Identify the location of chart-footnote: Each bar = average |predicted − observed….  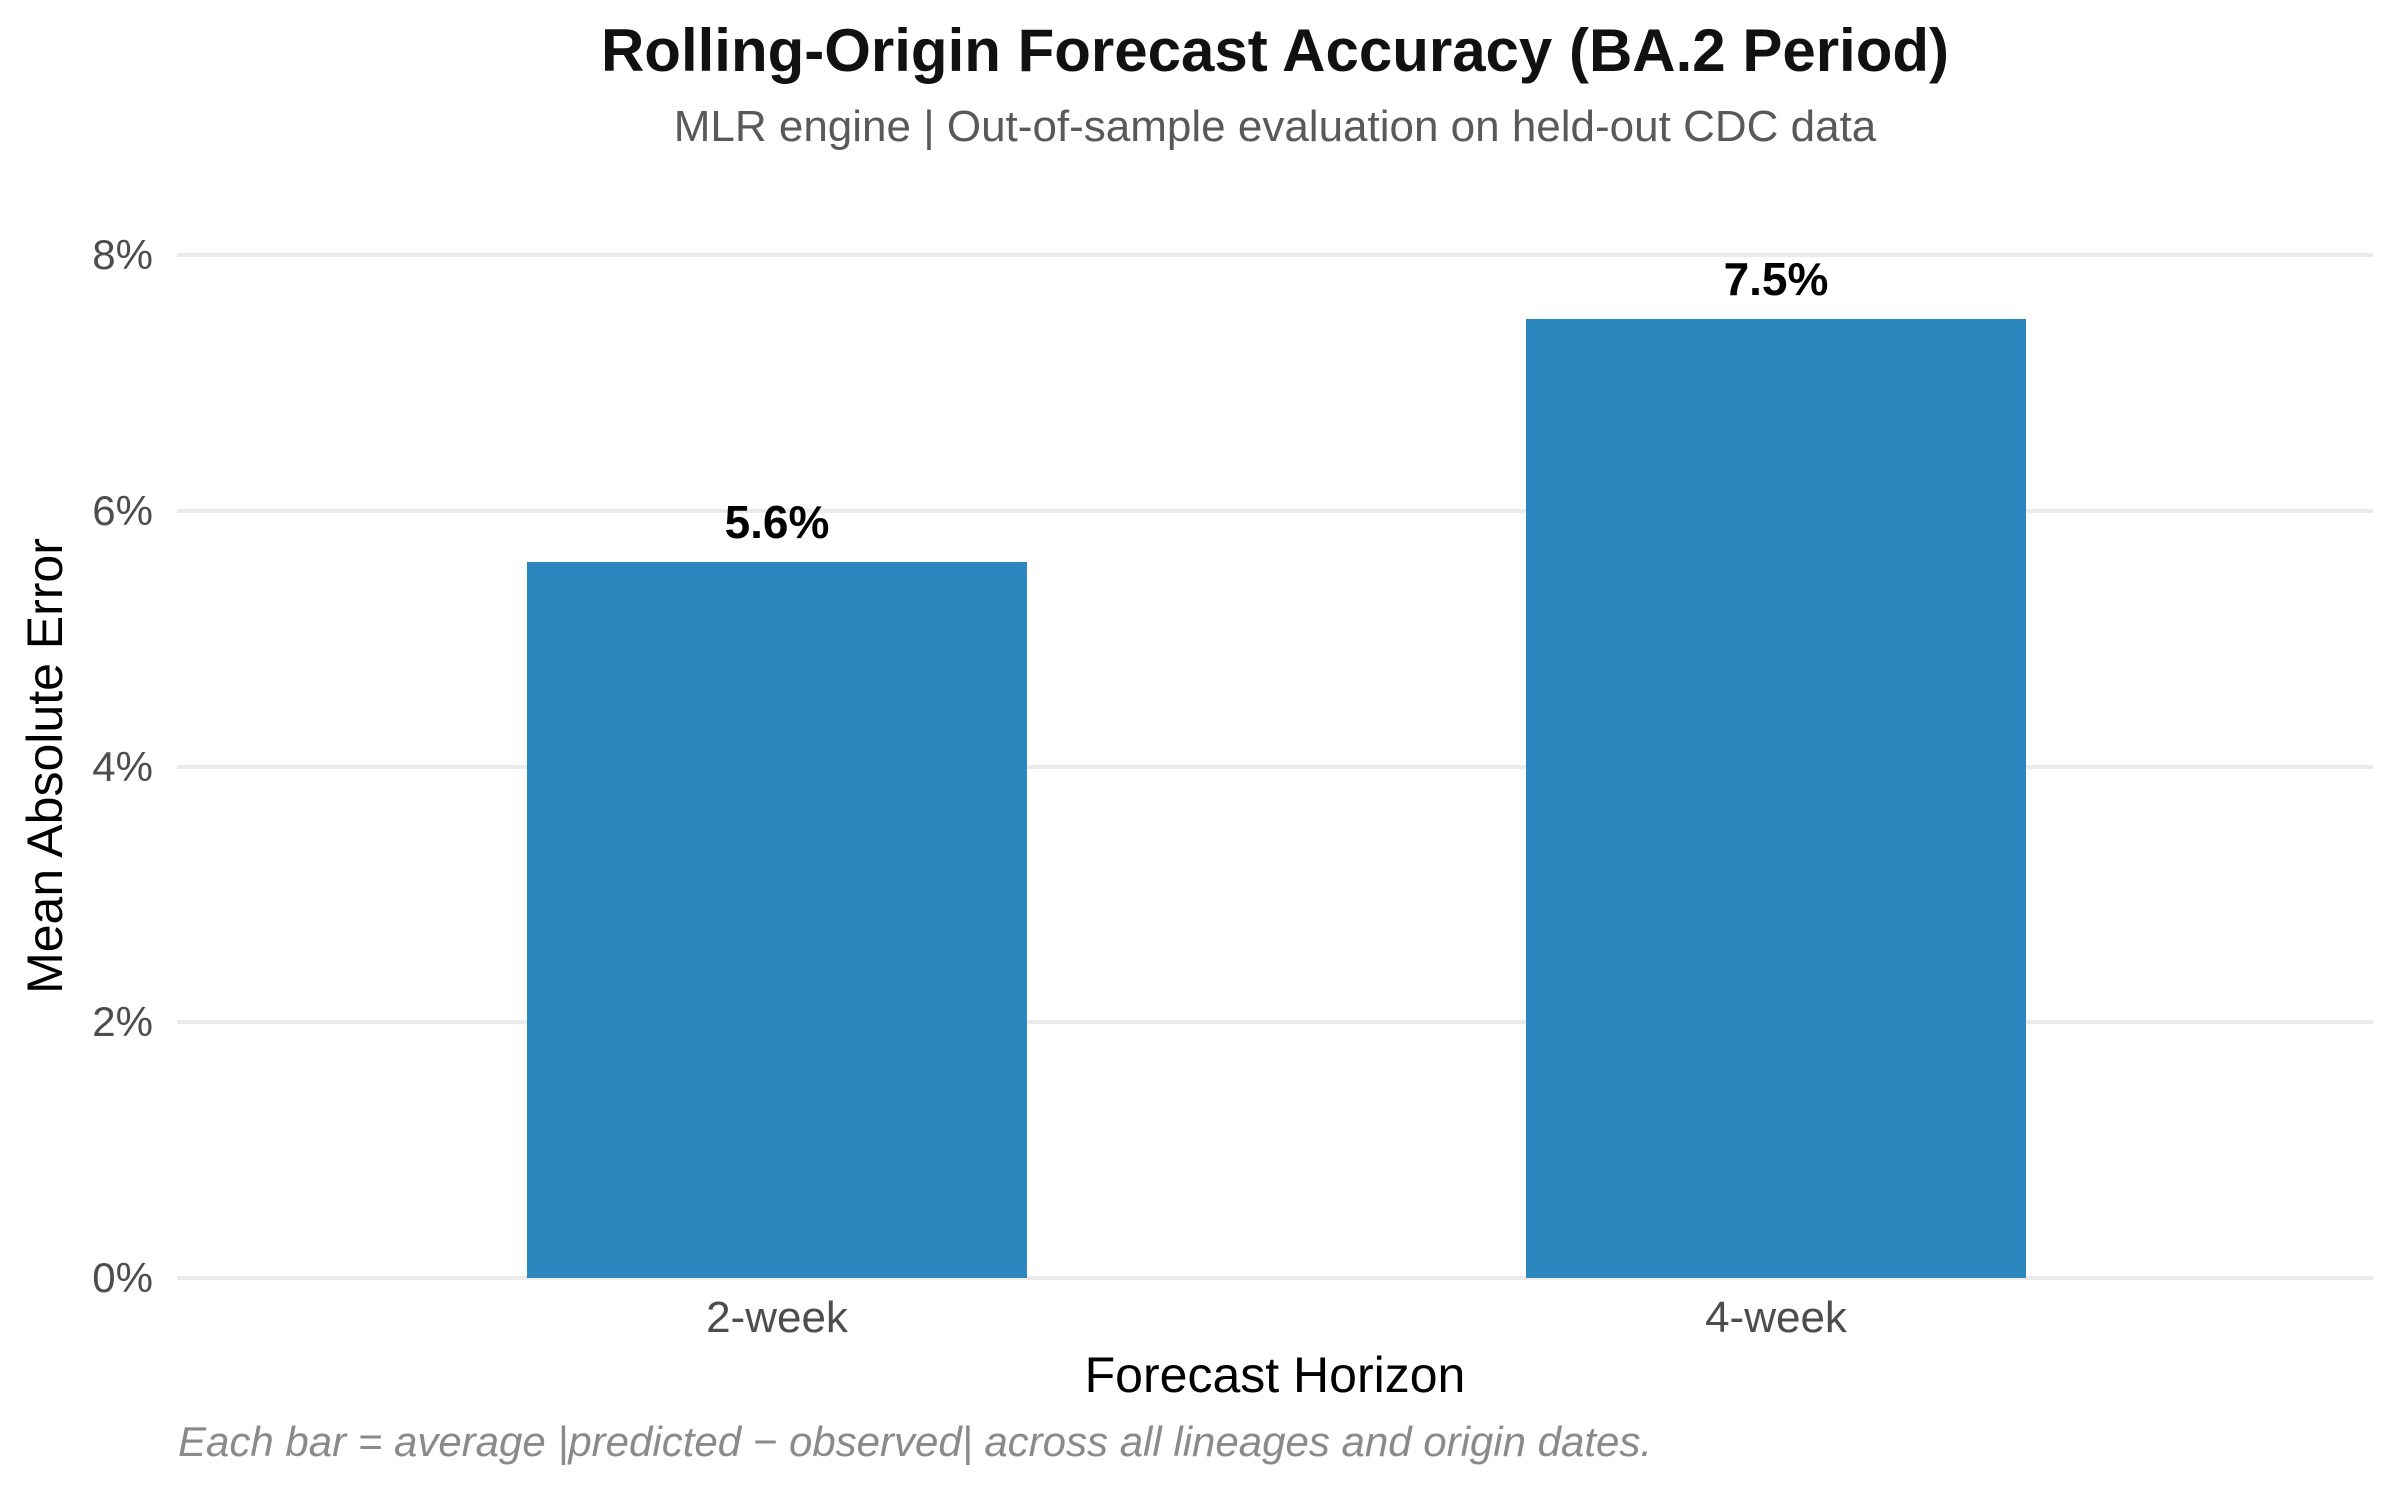
(915, 1441).